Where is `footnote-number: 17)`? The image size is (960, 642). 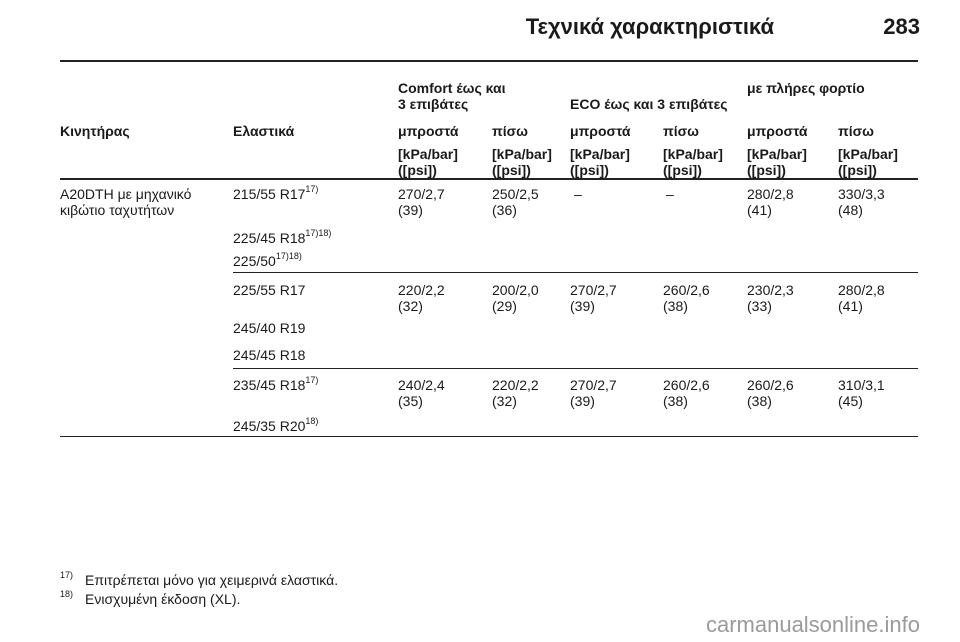 footnote-number: 17) is located at coordinates (67, 575).